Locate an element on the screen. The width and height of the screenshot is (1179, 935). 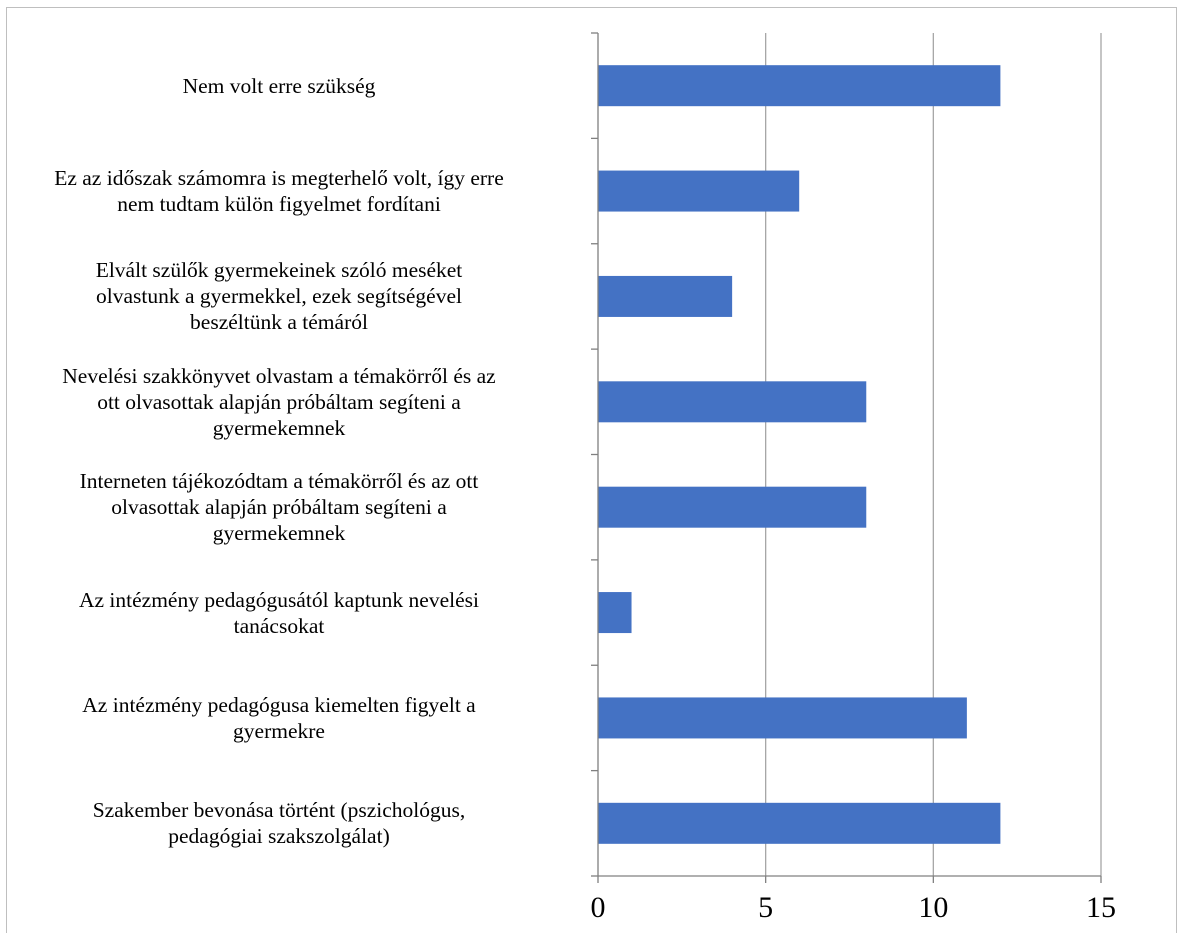
x-tick-label: 10 is located at coordinates (933, 907).